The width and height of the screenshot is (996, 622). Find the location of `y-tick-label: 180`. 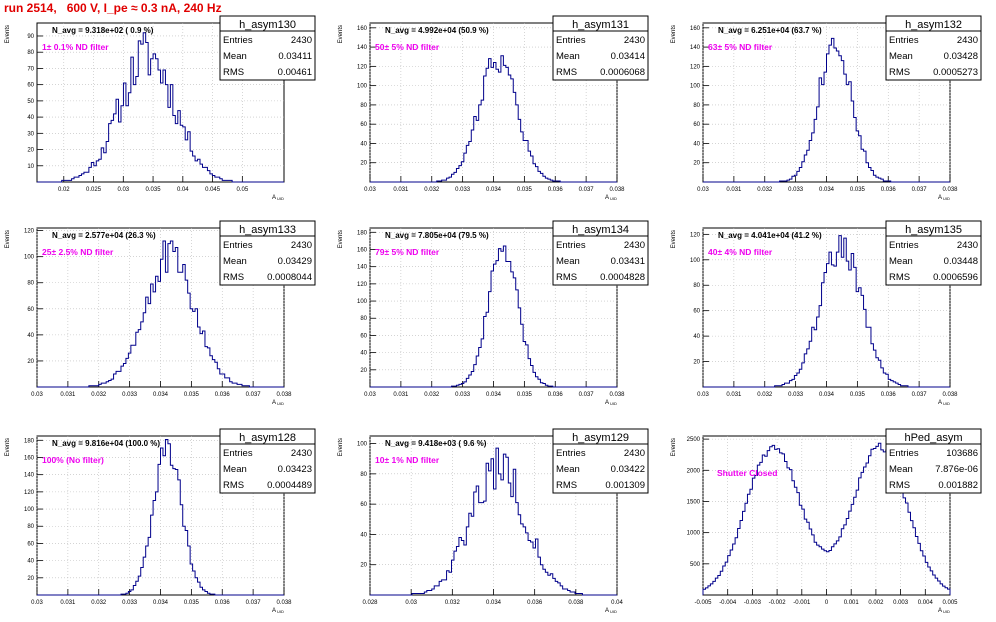

y-tick-label: 180 is located at coordinates (29, 441).